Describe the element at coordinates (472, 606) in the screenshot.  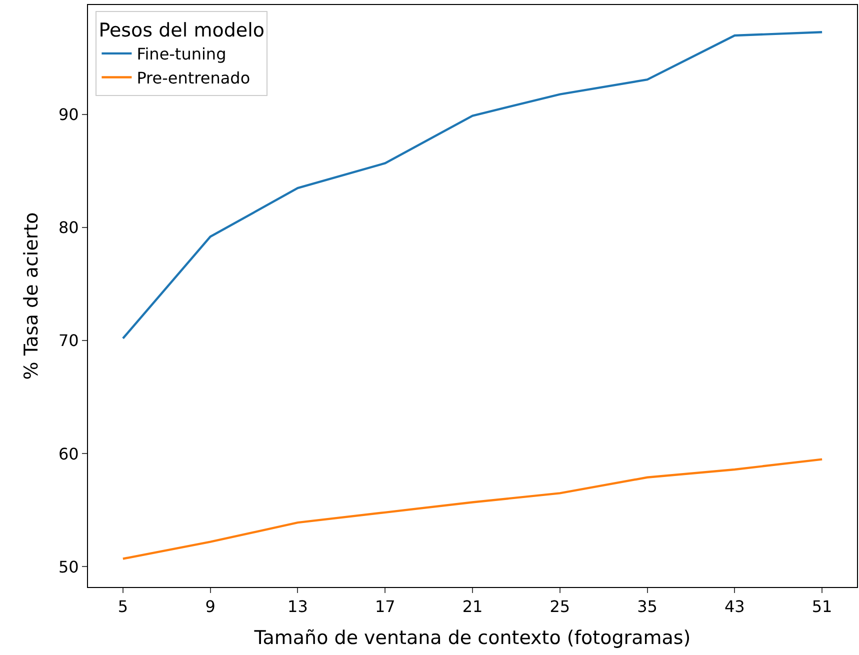
I see `x-tick-label: 21` at that location.